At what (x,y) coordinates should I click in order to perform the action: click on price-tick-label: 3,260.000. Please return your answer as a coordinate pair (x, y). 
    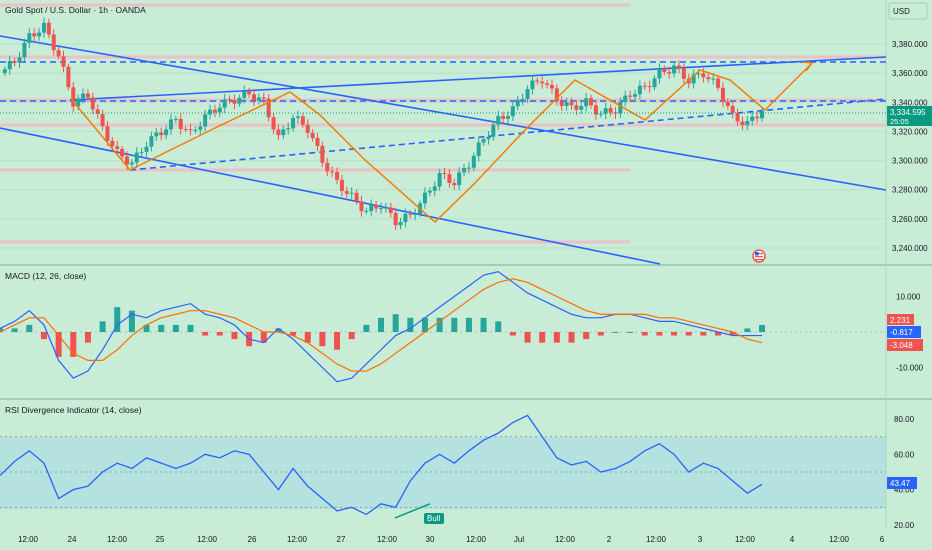
    Looking at the image, I should click on (910, 219).